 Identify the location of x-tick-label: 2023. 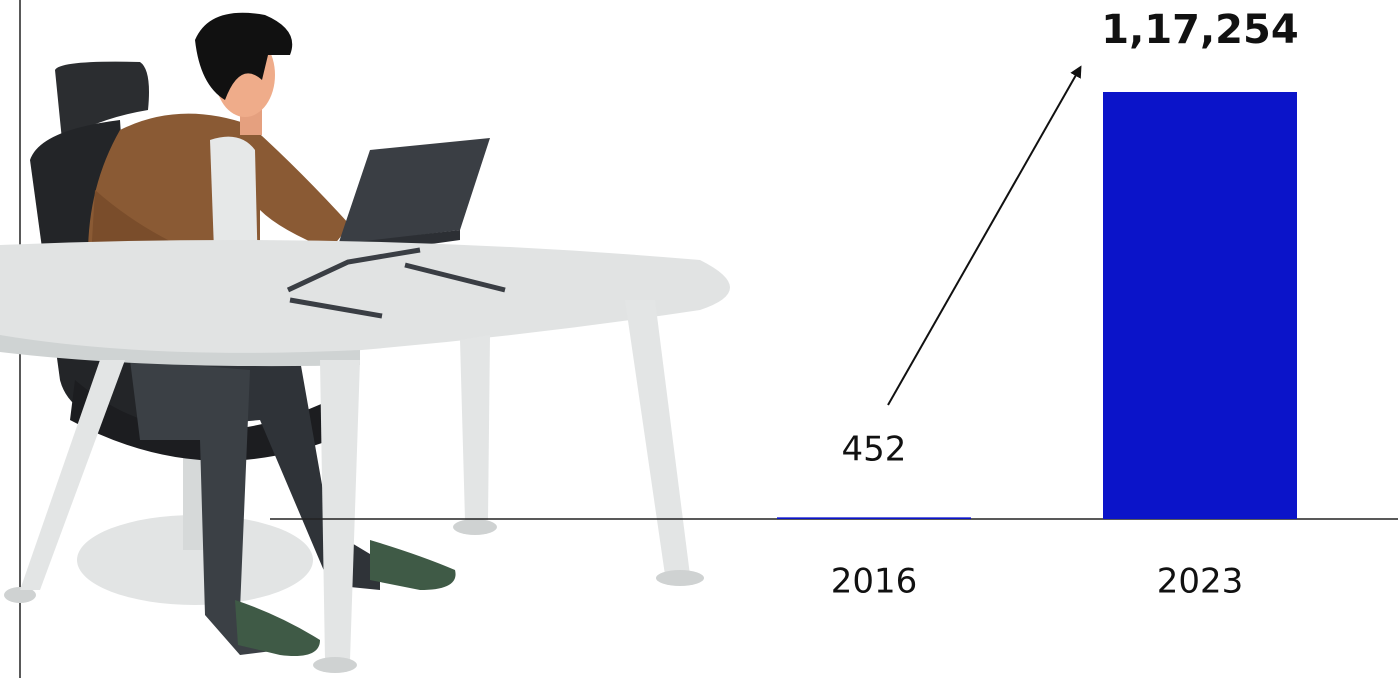
(1200, 582).